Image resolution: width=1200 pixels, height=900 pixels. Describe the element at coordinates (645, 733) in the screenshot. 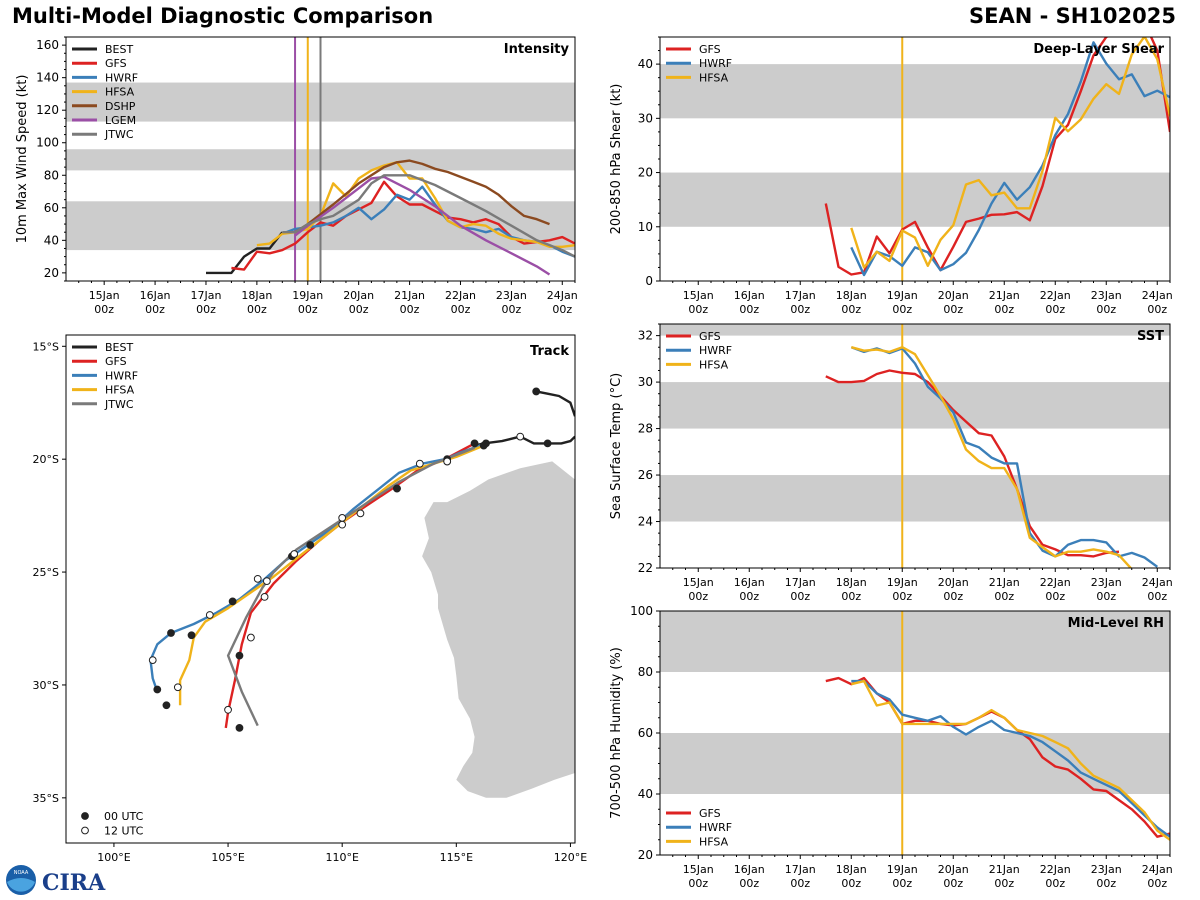

I see `y-tick-label: 60` at that location.